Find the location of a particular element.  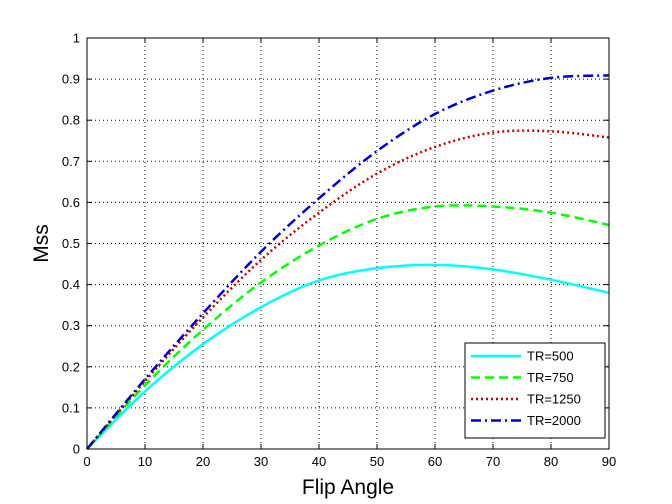

legend-box is located at coordinates (535, 390).